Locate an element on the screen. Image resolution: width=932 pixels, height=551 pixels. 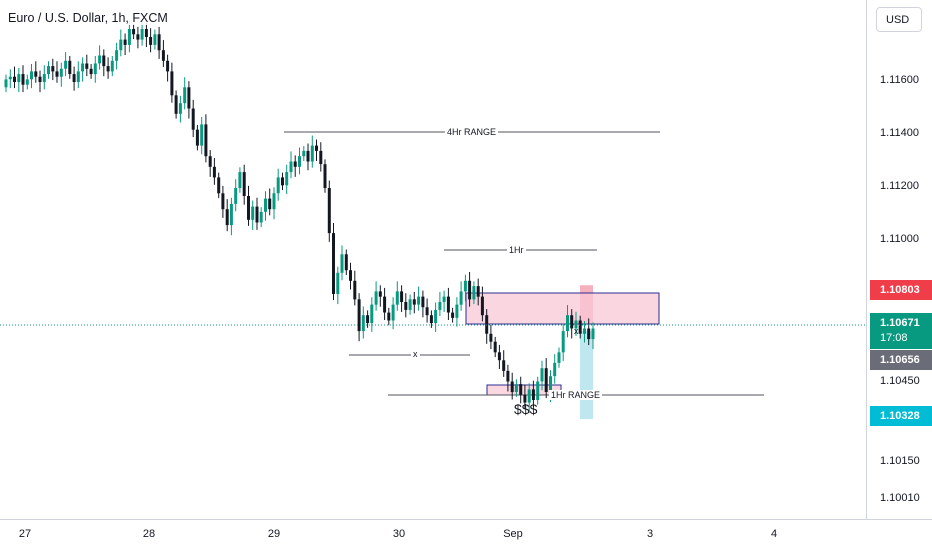
range-4h-label: 4Hr RANGE is located at coordinates (472, 132).